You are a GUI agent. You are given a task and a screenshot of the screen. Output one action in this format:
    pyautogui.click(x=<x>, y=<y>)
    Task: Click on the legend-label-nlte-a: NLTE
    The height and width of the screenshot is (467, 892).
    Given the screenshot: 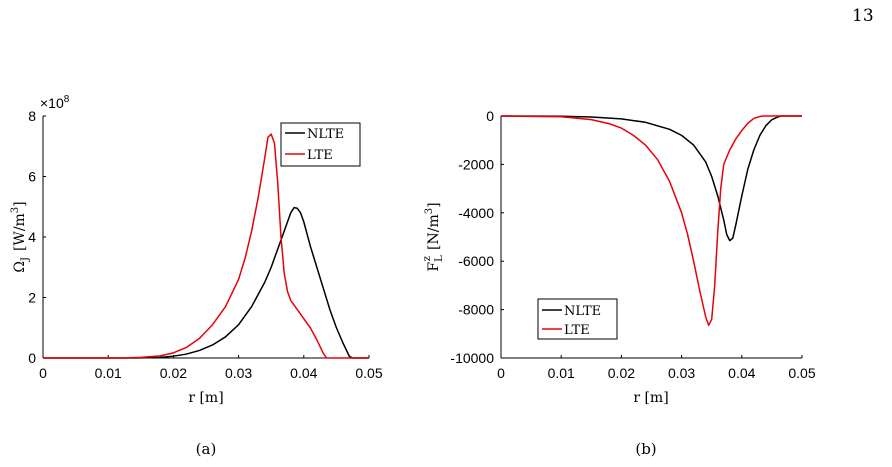 What is the action you would take?
    pyautogui.click(x=325, y=134)
    